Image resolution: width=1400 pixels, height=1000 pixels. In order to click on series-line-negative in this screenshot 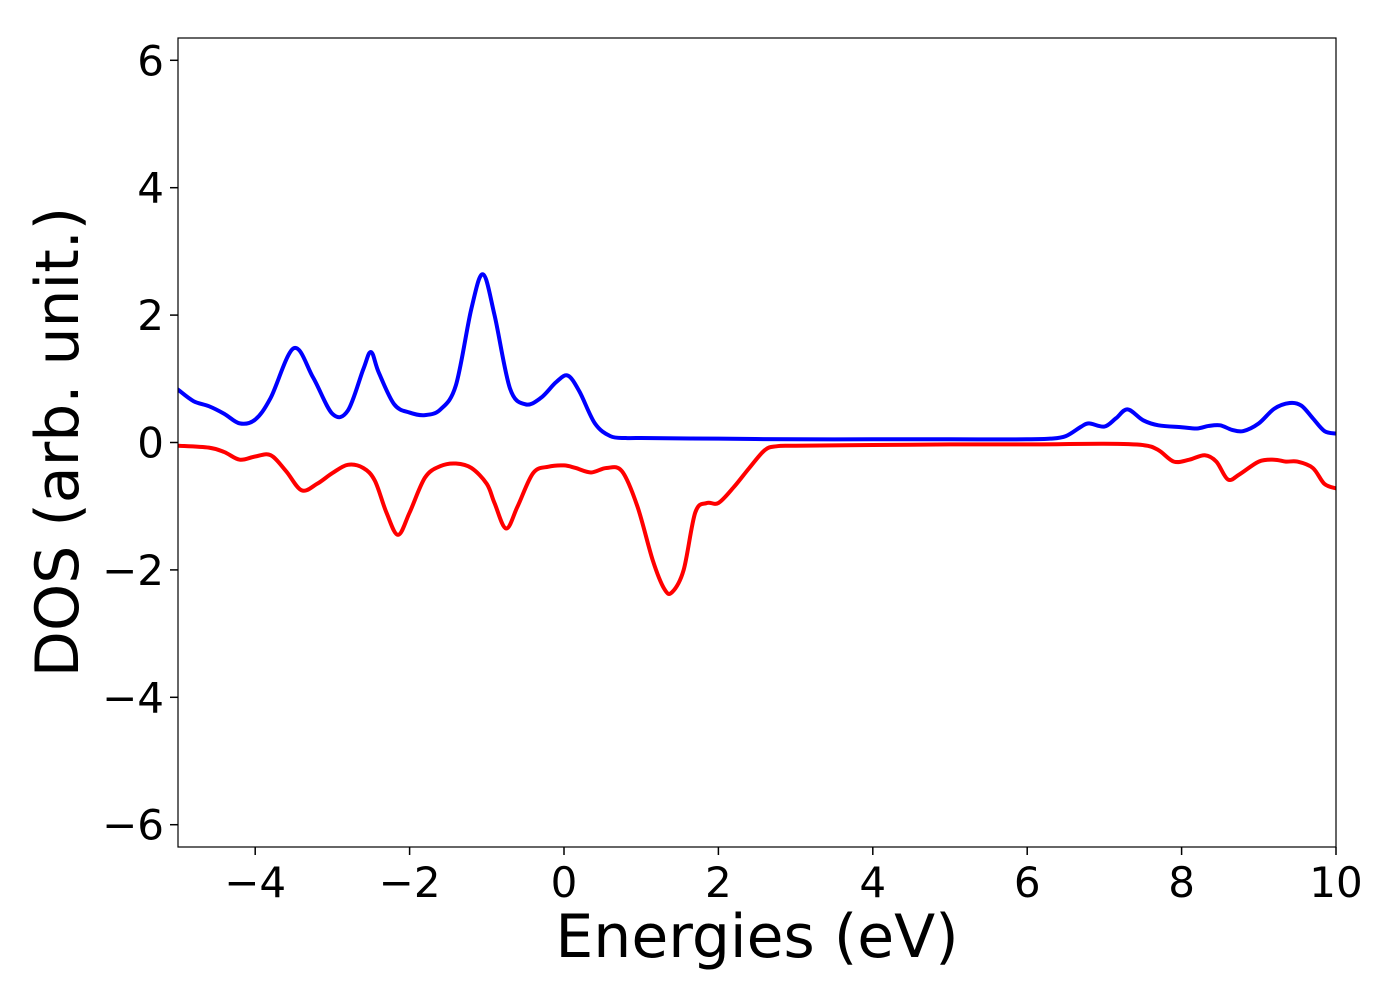, I will do `click(757, 518)`.